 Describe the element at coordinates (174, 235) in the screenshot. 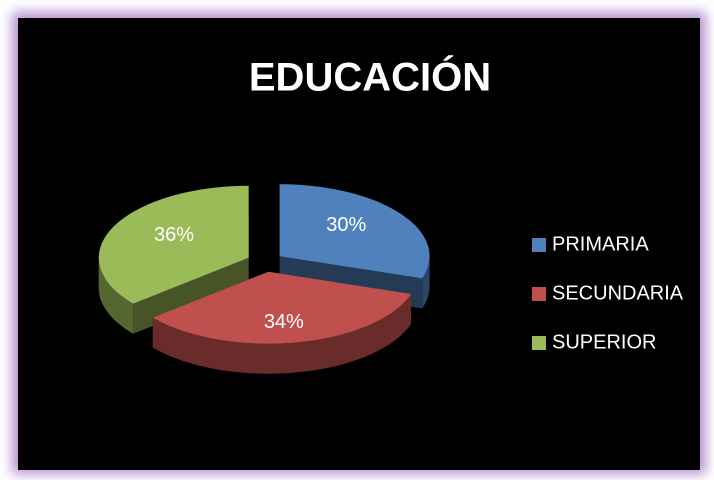

I see `value-label: 36%` at that location.